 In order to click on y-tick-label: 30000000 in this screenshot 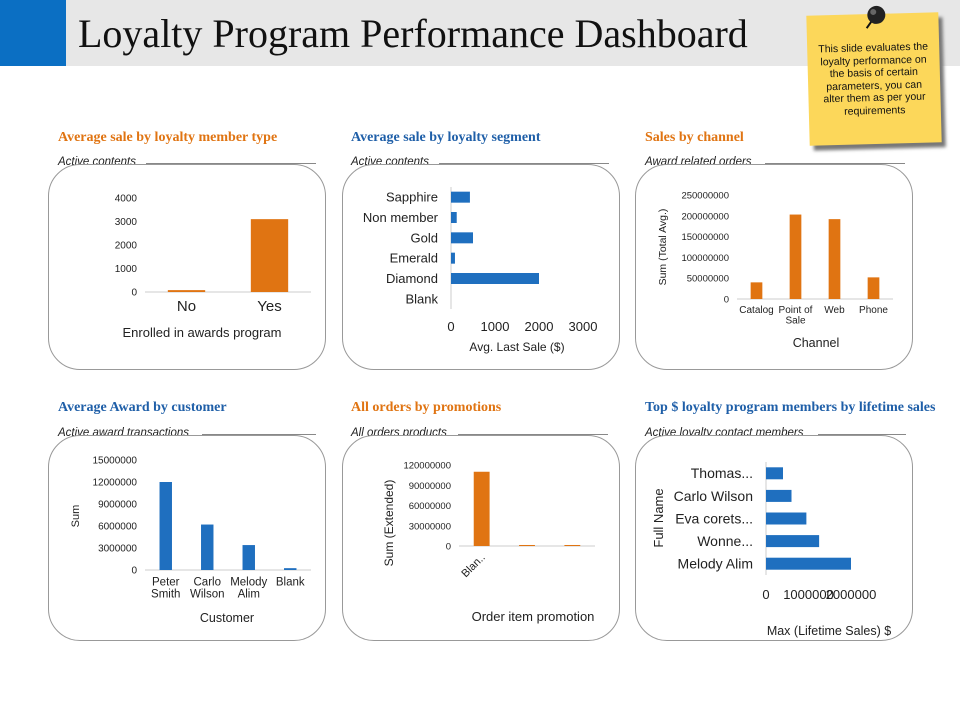, I will do `click(430, 526)`.